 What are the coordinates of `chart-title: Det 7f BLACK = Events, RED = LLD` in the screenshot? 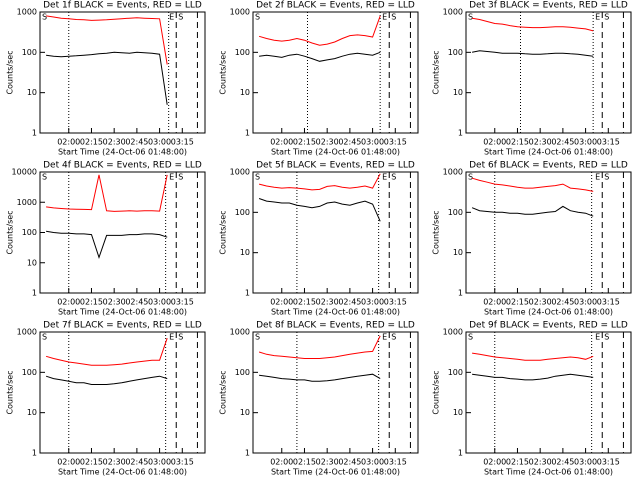 It's located at (122, 326).